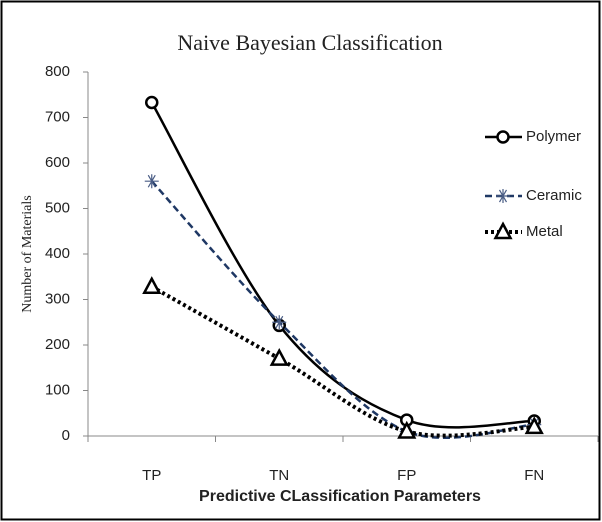  Describe the element at coordinates (309, 42) in the screenshot. I see `chart-title: Naive Bayesian Classification` at that location.